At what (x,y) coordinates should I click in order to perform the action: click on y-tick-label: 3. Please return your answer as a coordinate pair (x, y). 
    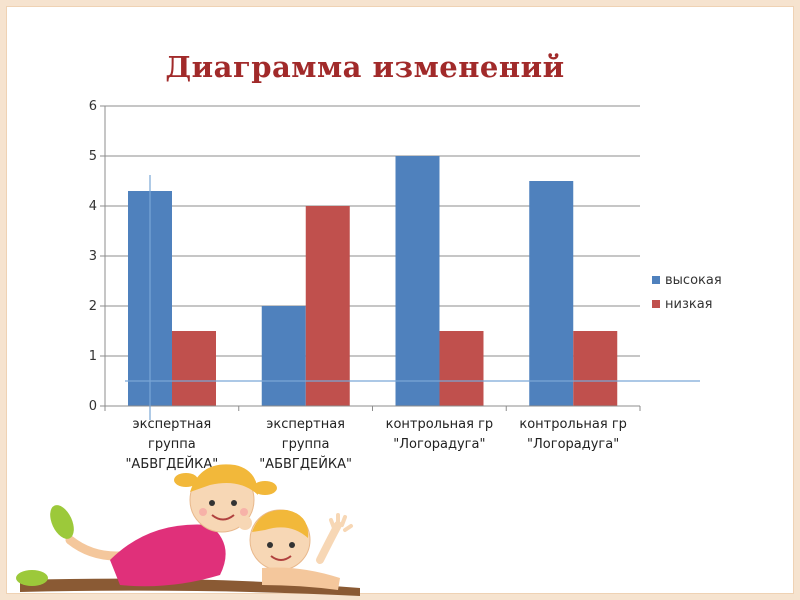
    Looking at the image, I should click on (93, 256).